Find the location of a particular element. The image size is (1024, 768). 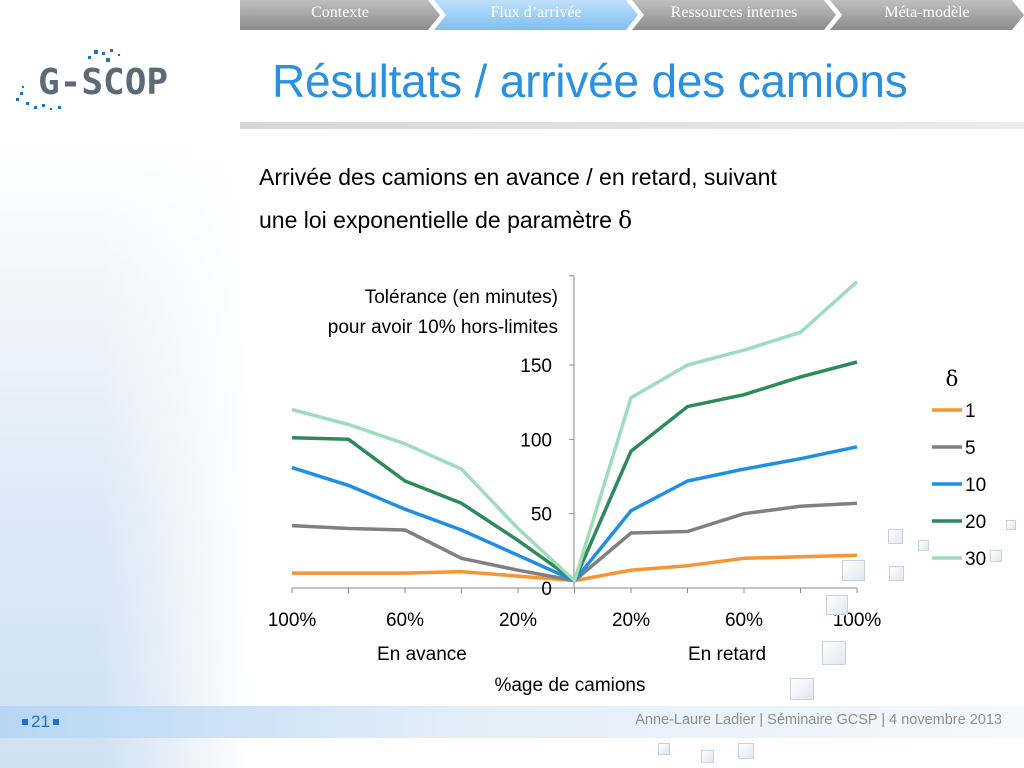

tab-meta-modele: Méta-modèle is located at coordinates (927, 15).